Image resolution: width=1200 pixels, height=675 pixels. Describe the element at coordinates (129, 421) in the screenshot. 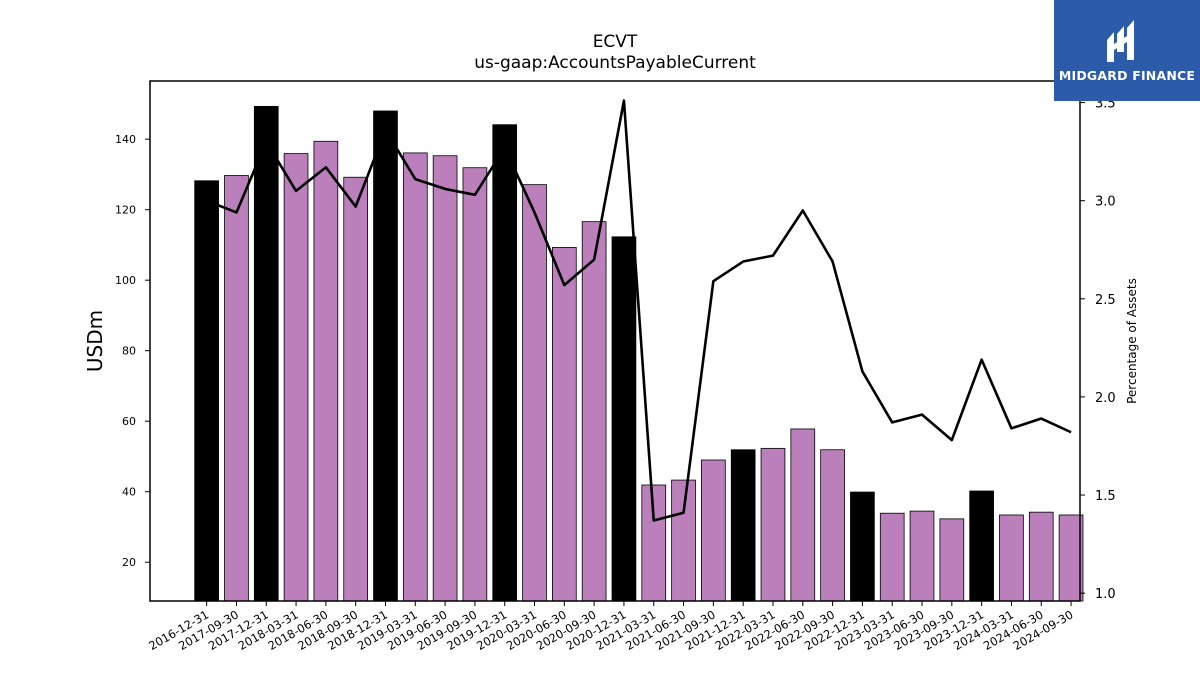

I see `y-tick-label: 60` at that location.